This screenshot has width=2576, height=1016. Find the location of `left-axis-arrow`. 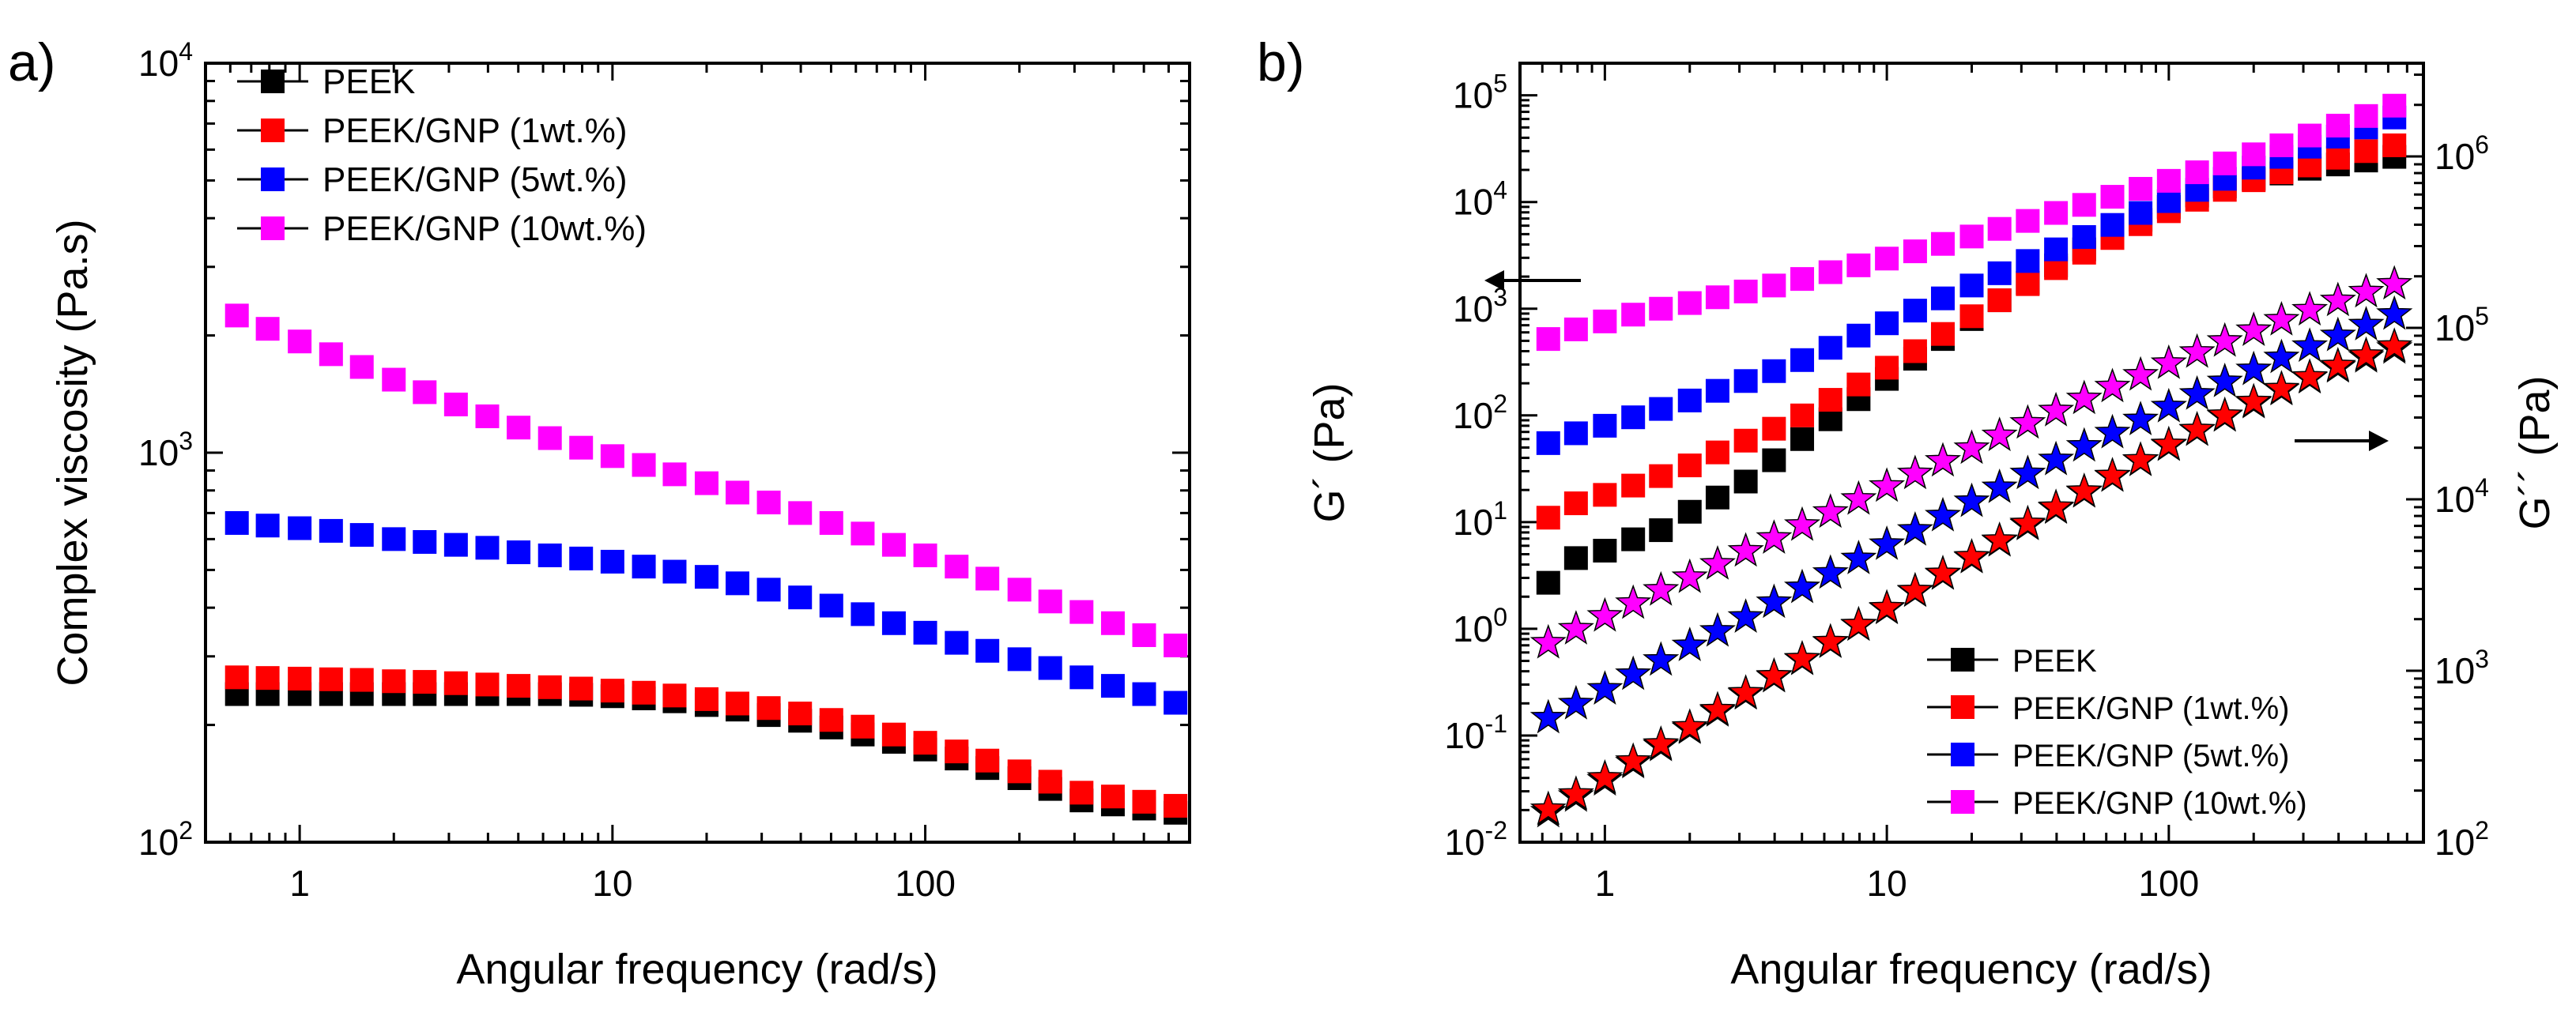

left-axis-arrow is located at coordinates (1532, 280).